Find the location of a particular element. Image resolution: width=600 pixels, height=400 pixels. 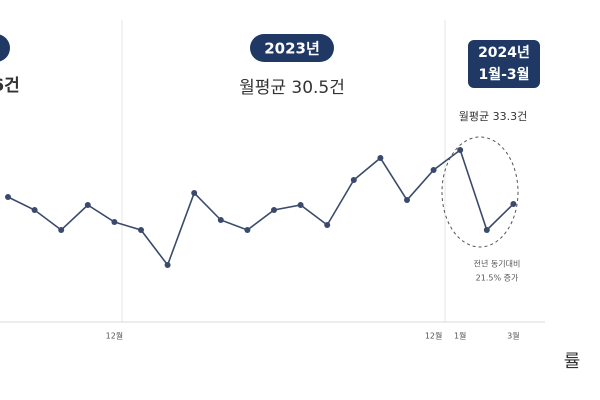

right-fragment: 률 is located at coordinates (572, 361).